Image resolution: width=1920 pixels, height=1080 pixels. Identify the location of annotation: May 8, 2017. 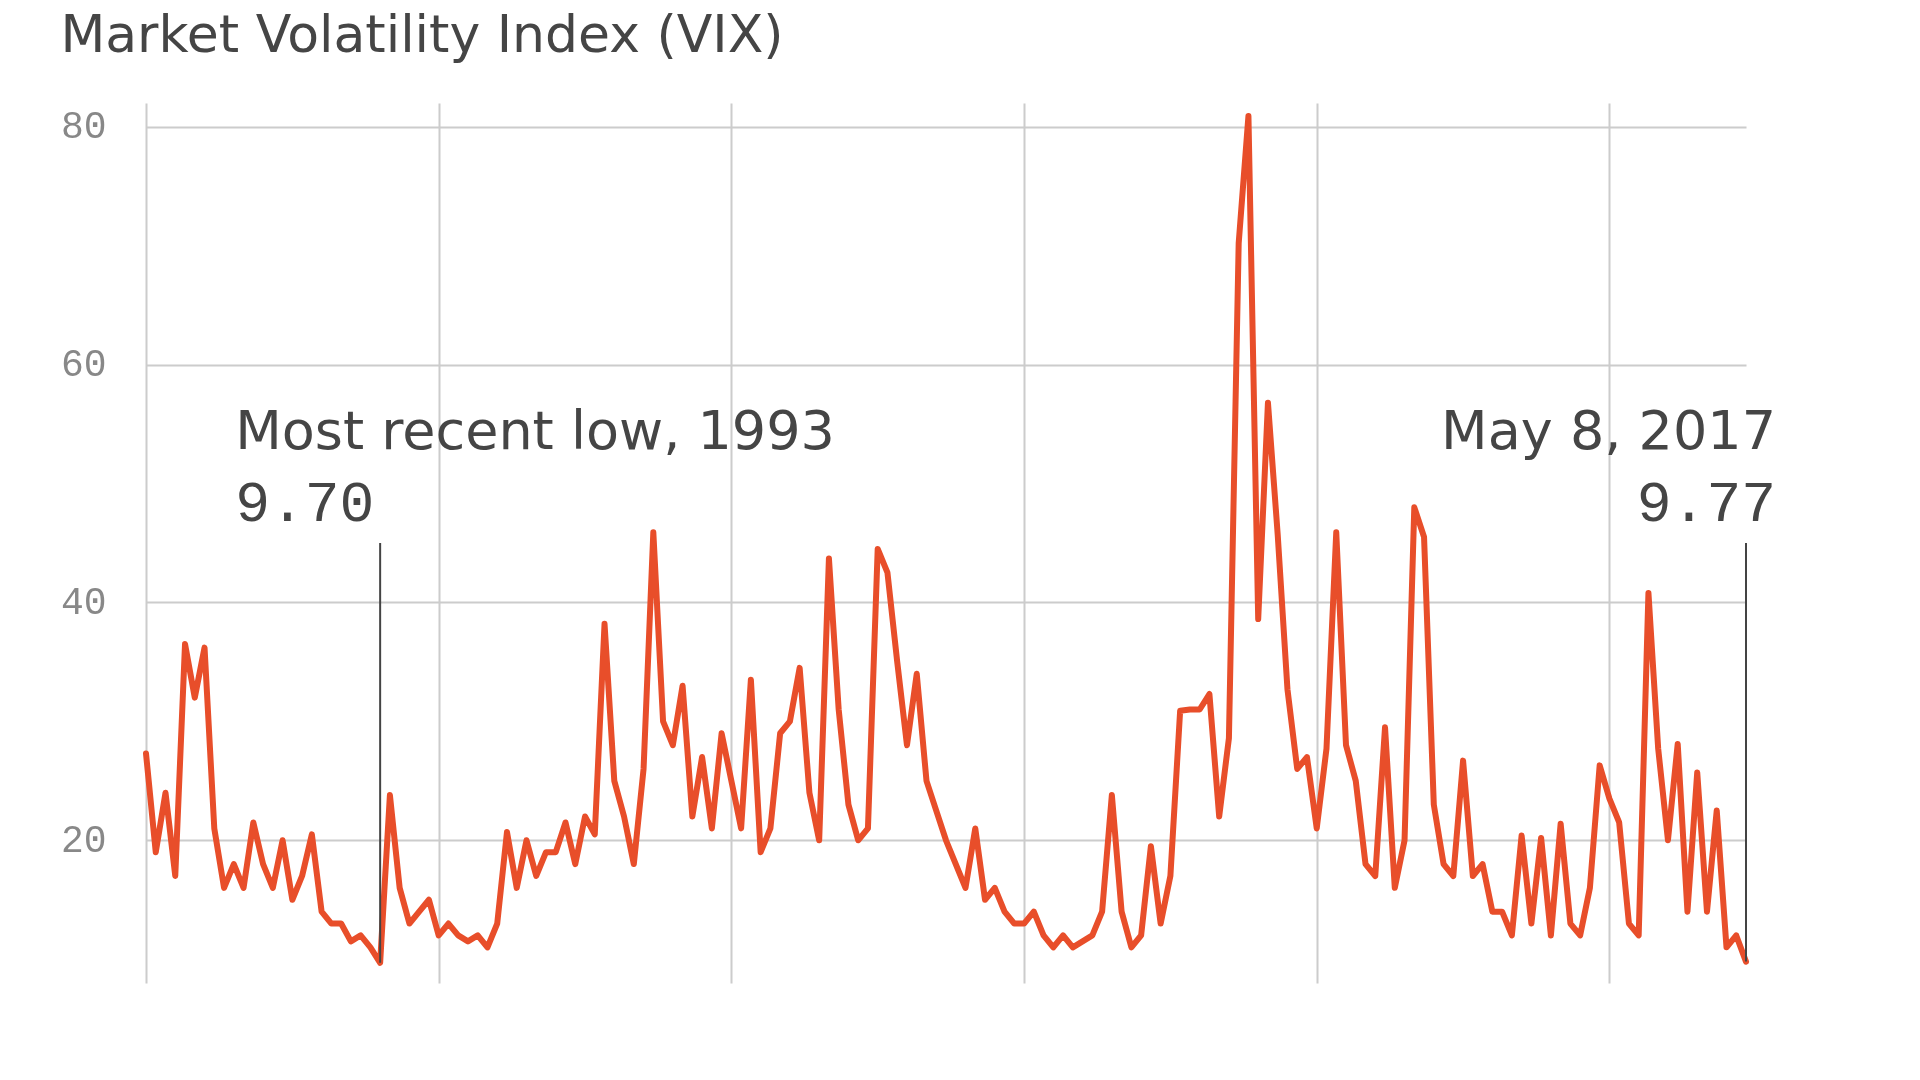
(1608, 430).